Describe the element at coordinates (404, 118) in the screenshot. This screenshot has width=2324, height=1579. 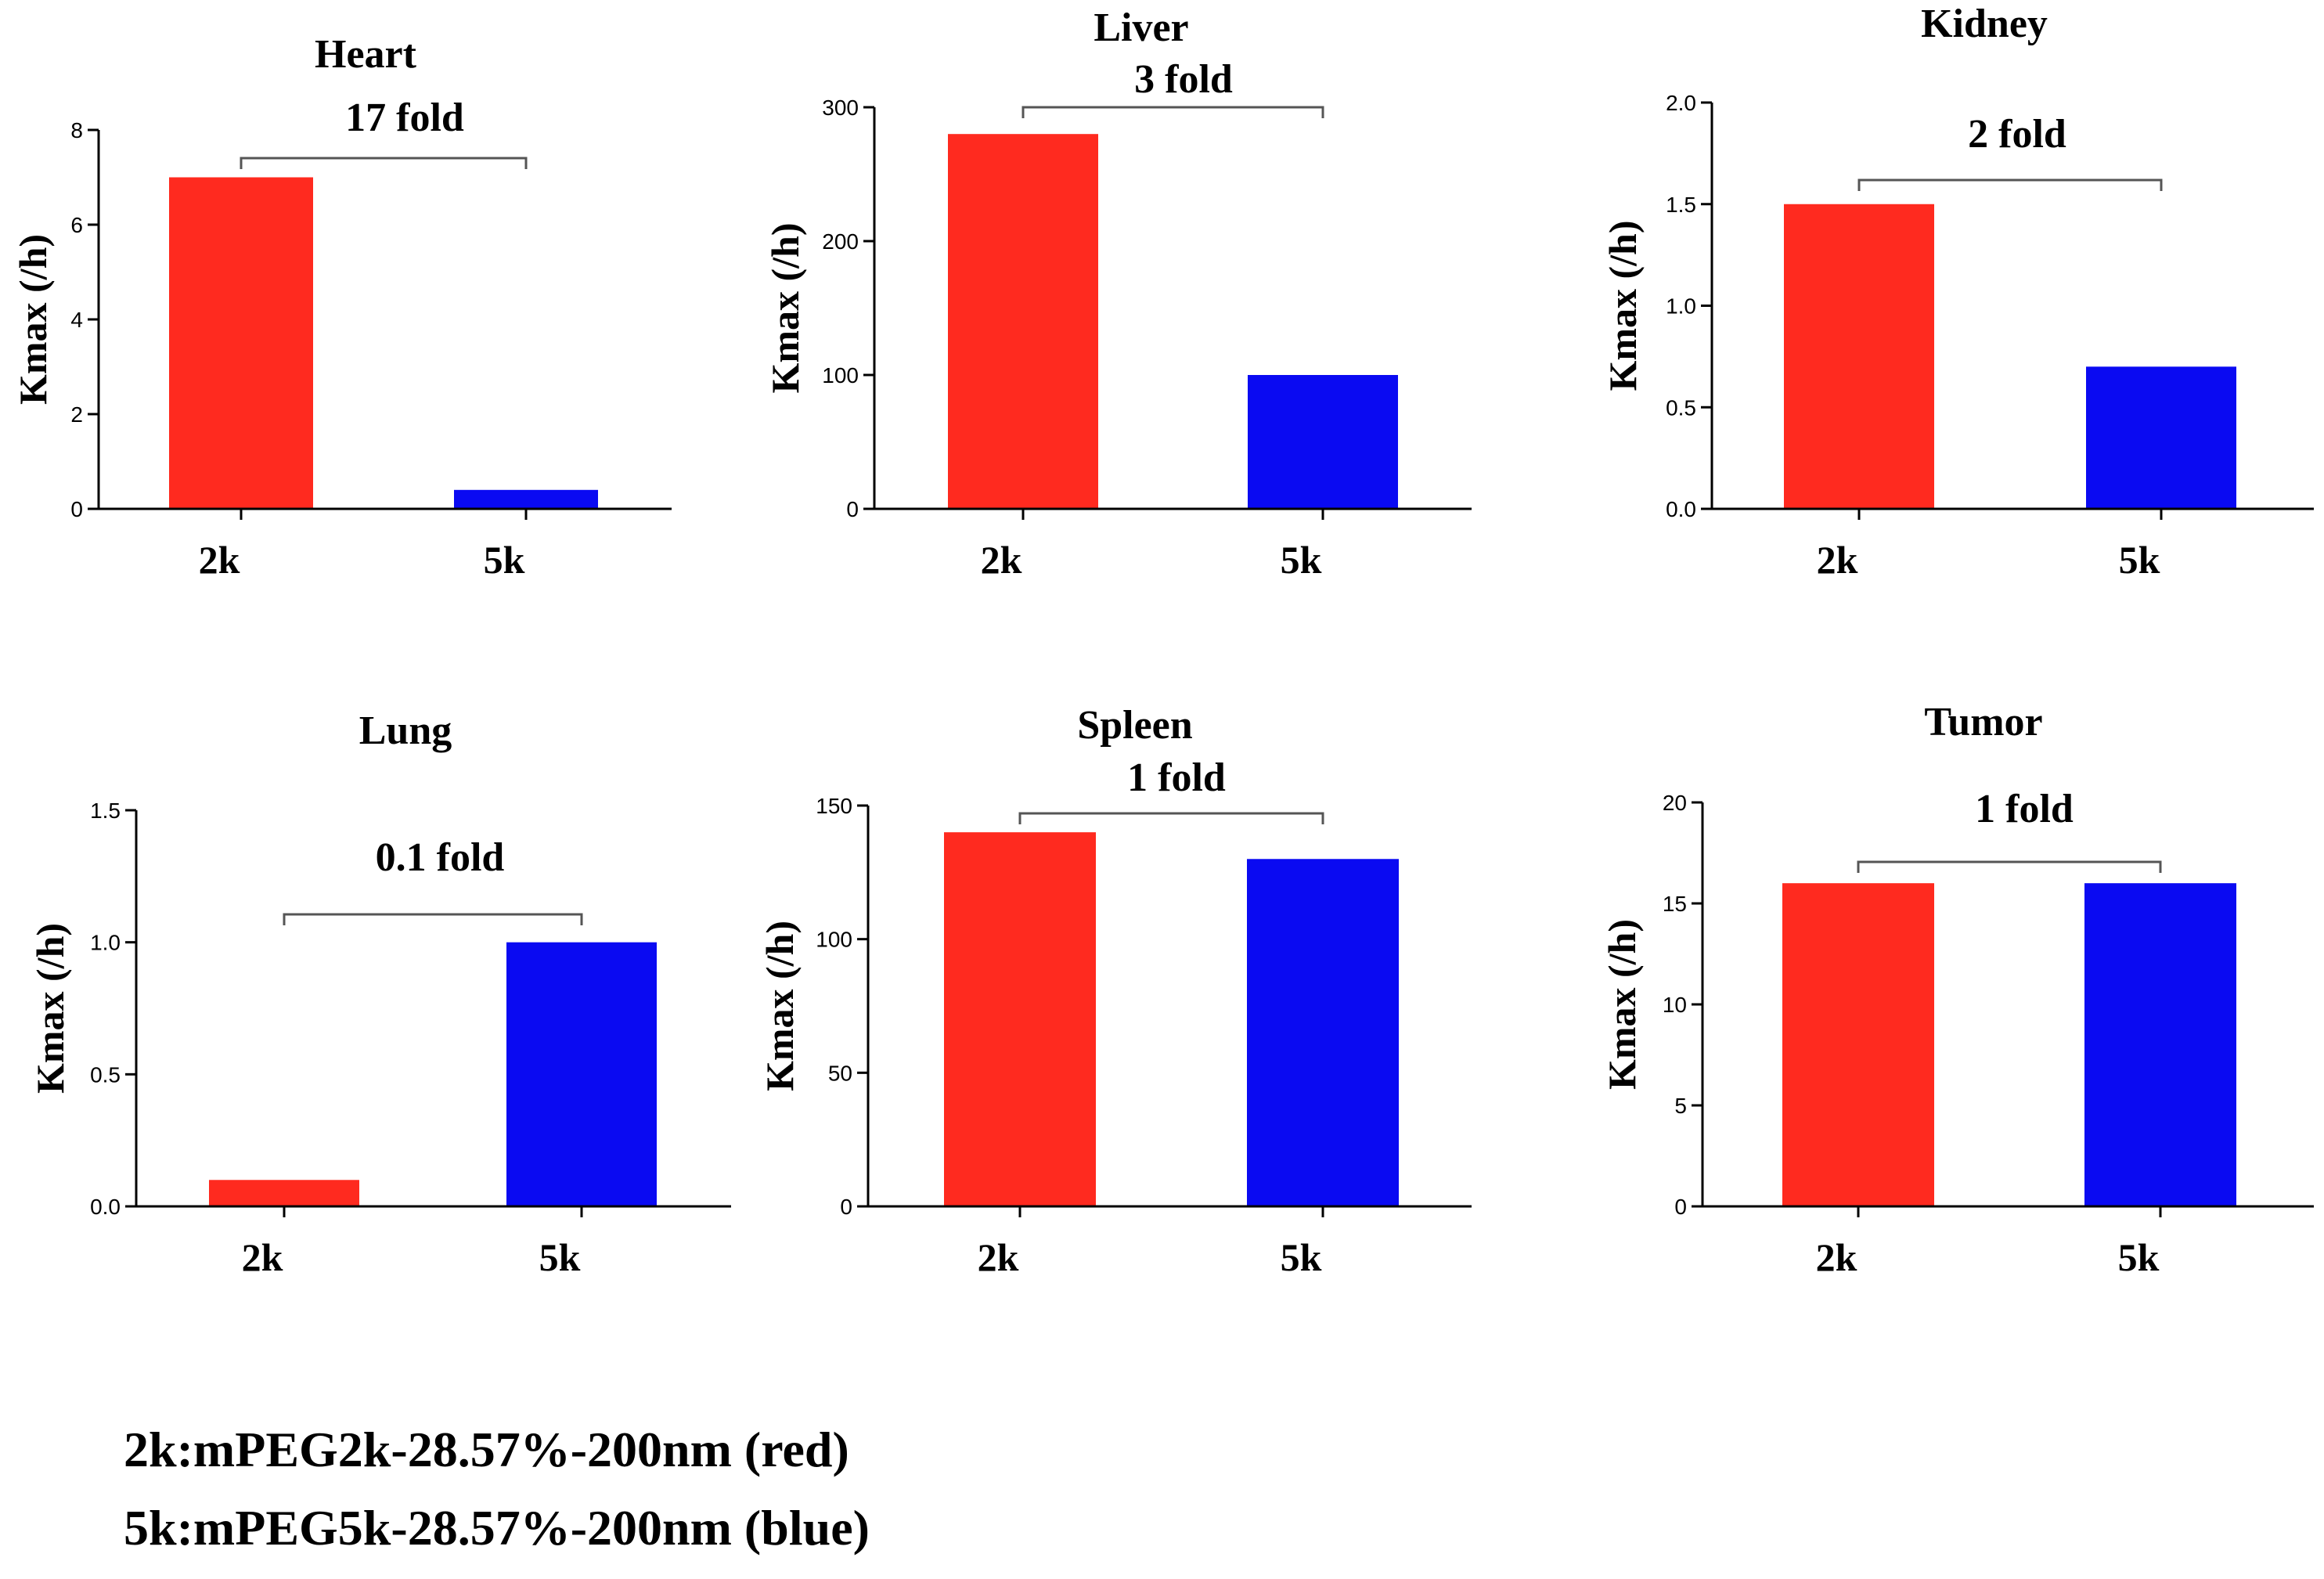
I see `fold-annotation: 17 fold` at that location.